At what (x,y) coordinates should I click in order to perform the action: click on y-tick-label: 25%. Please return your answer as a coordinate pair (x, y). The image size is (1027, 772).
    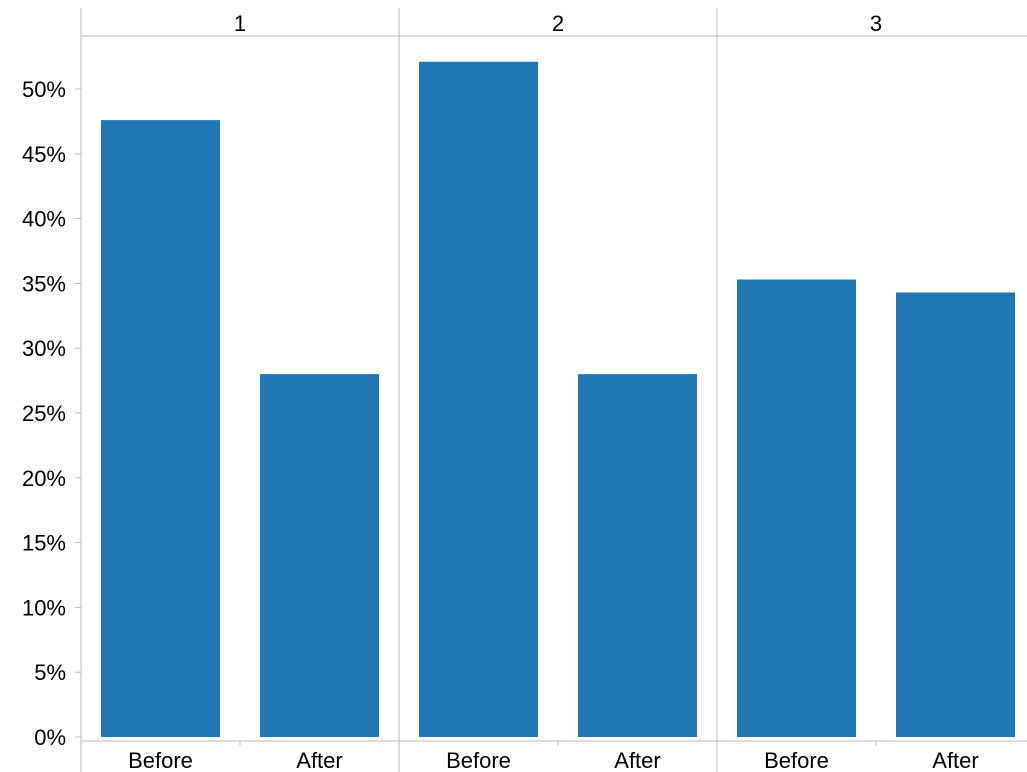
    Looking at the image, I should click on (44, 413).